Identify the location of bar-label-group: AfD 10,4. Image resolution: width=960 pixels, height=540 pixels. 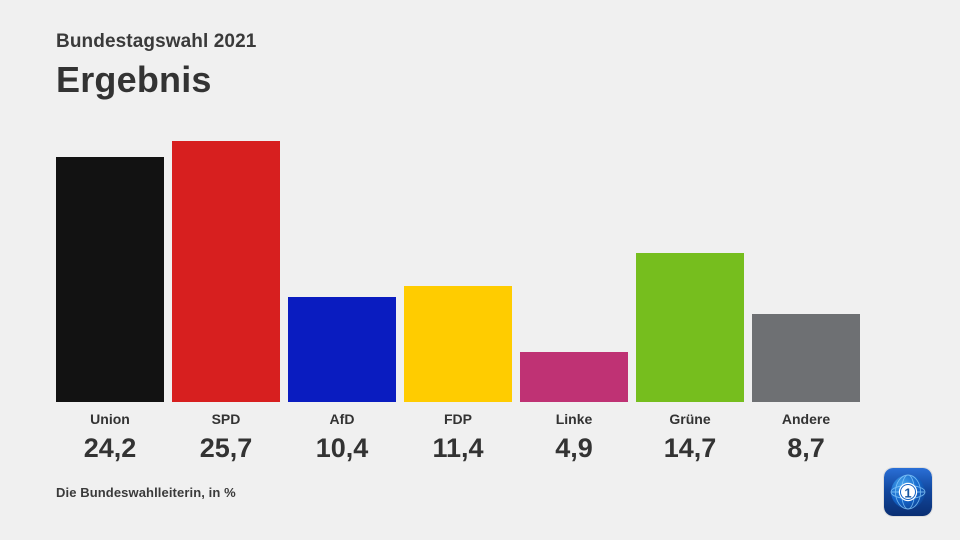
(342, 433).